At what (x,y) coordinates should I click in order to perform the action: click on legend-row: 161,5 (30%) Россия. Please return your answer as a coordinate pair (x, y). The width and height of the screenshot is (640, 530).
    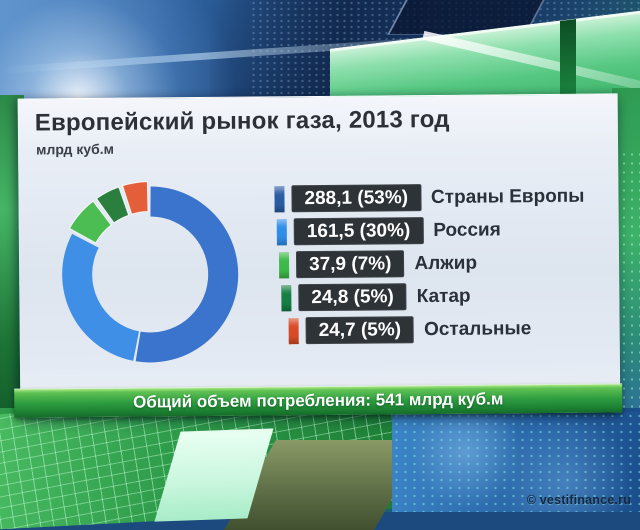
    Looking at the image, I should click on (430, 231).